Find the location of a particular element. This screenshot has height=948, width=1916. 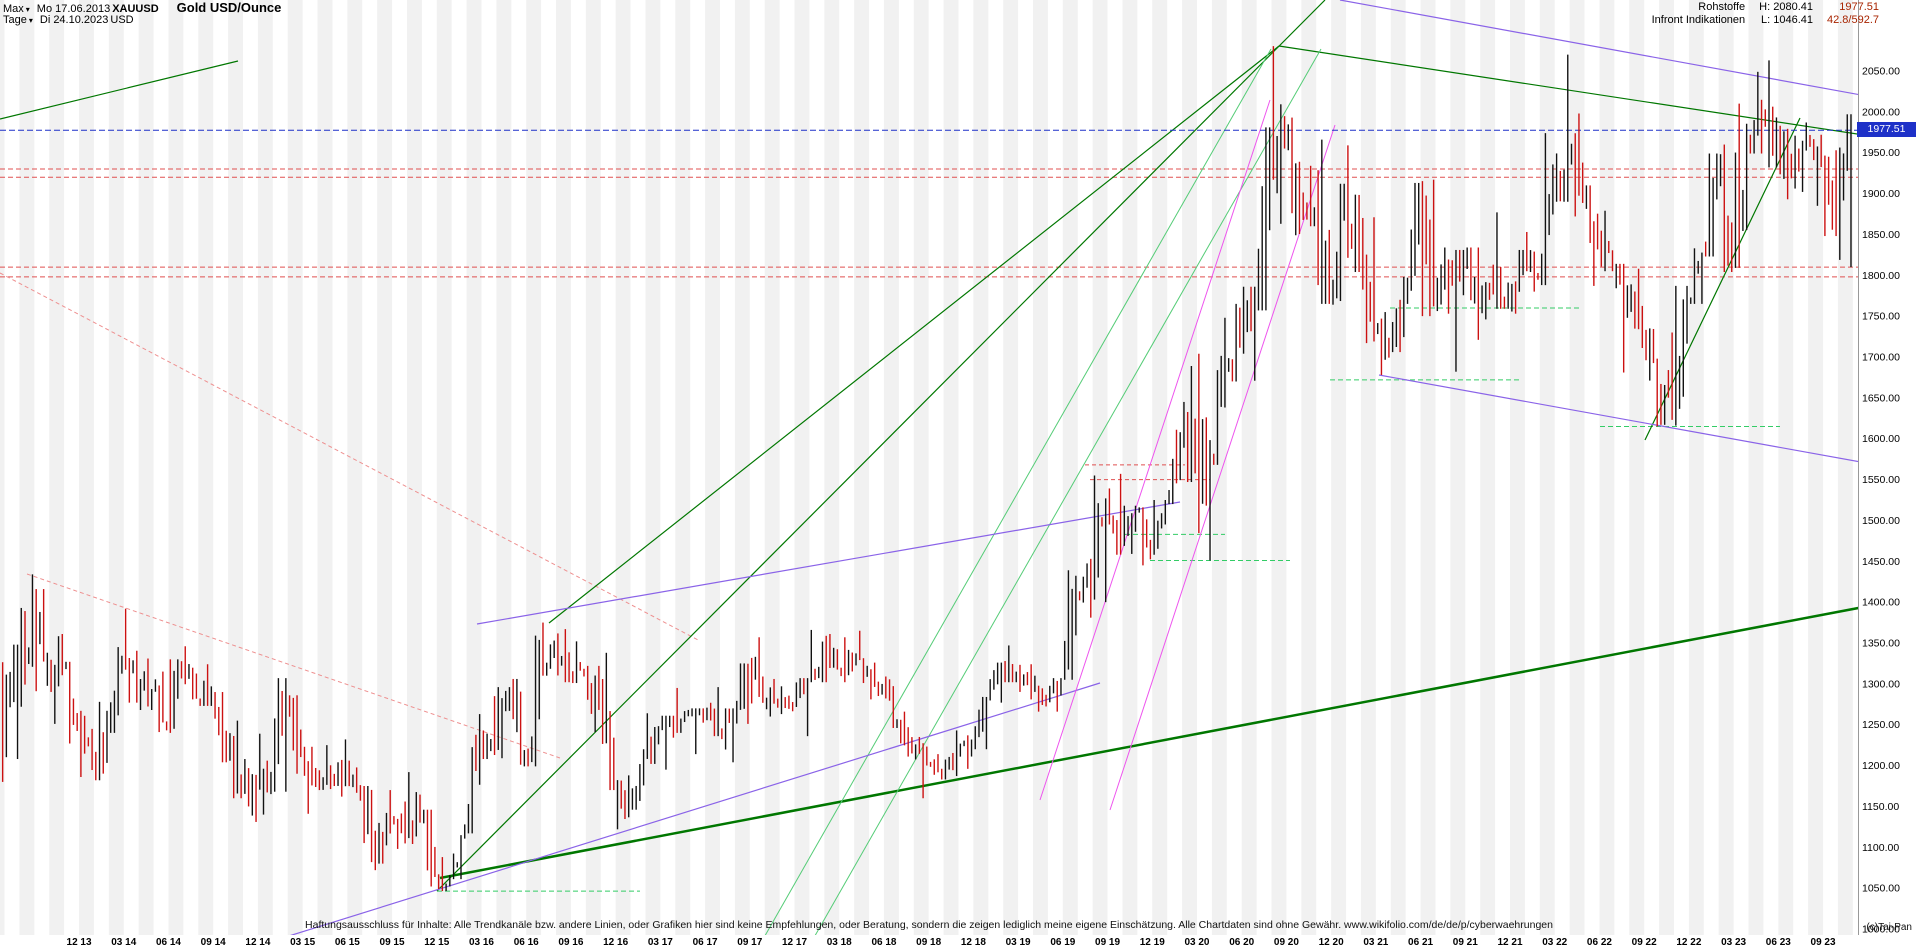

svg-text: 06 22 is located at coordinates (1599, 942).